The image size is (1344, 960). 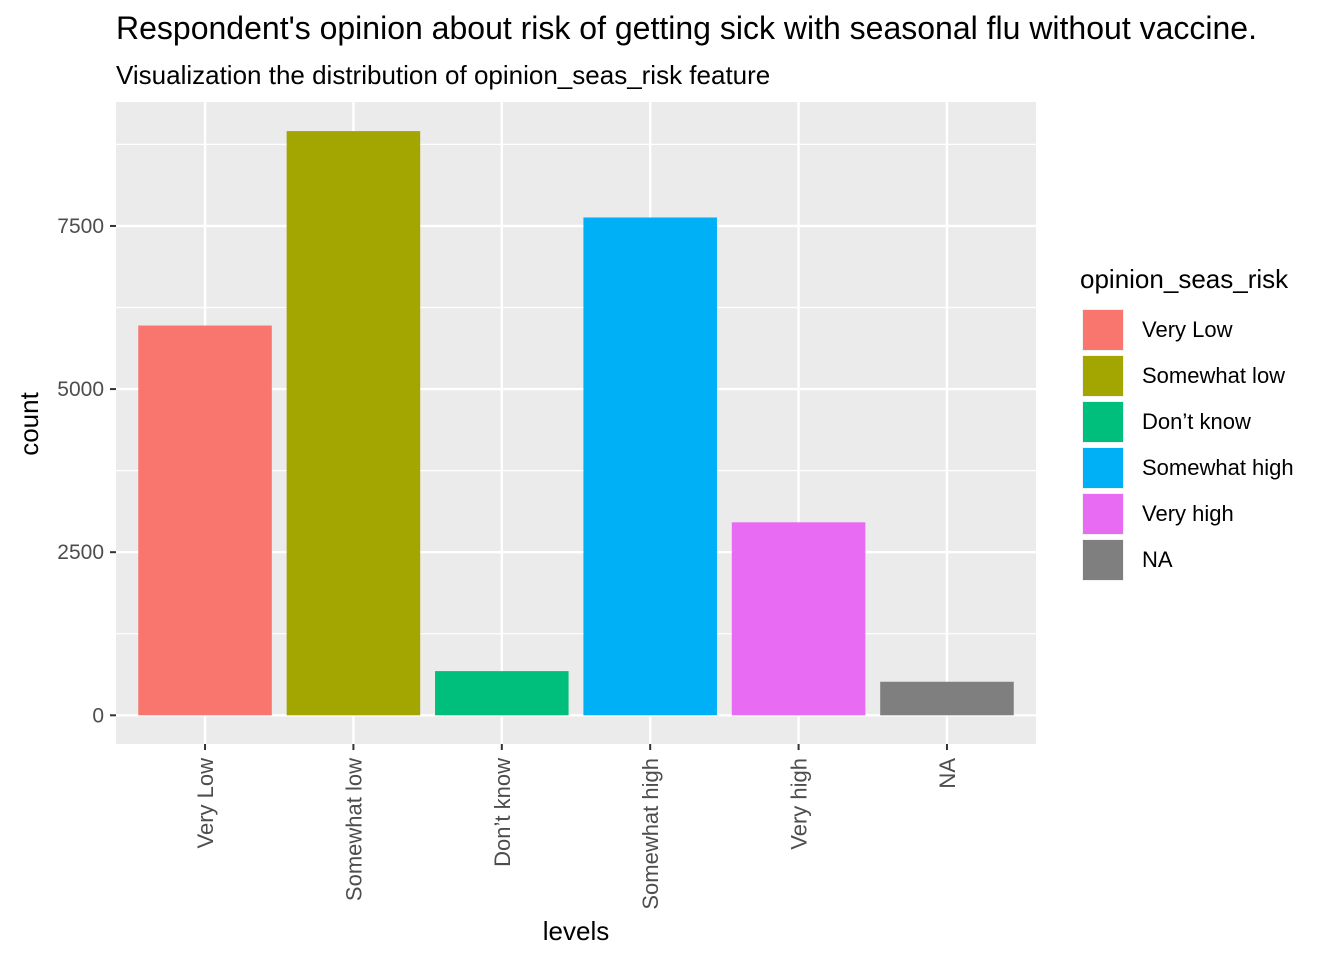 I want to click on legend-item: NA, so click(x=1187, y=560).